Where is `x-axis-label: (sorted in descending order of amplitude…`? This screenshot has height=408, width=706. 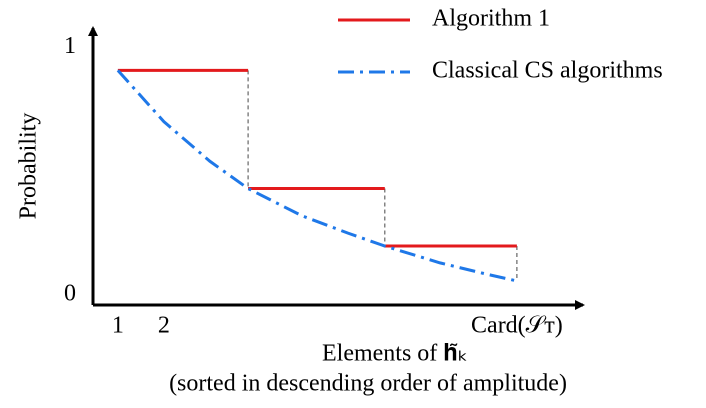
x-axis-label: (sorted in descending order of amplitude… is located at coordinates (368, 384).